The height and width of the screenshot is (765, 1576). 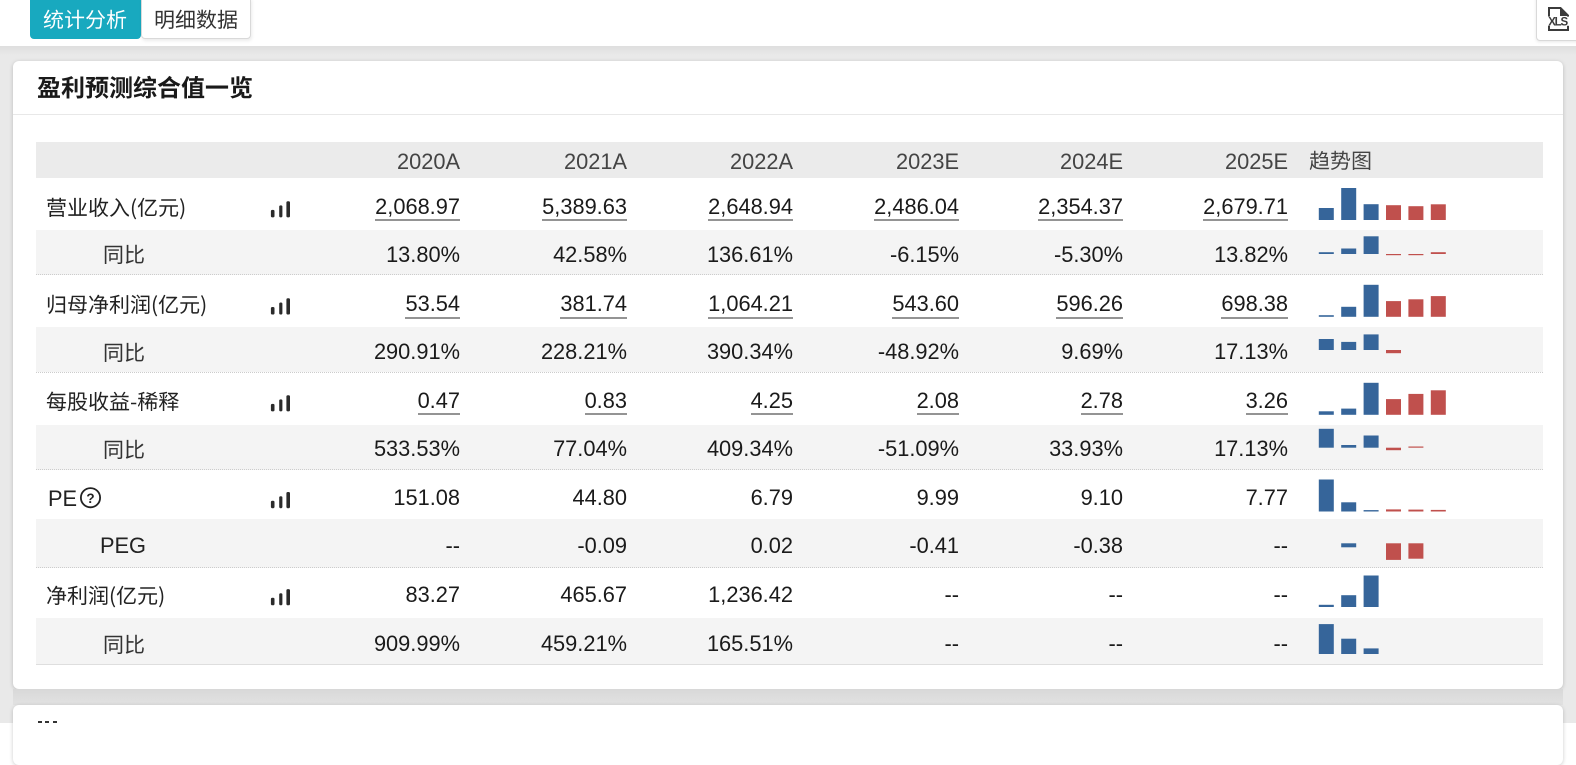 I want to click on svg-text: XLS, so click(x=1558, y=22).